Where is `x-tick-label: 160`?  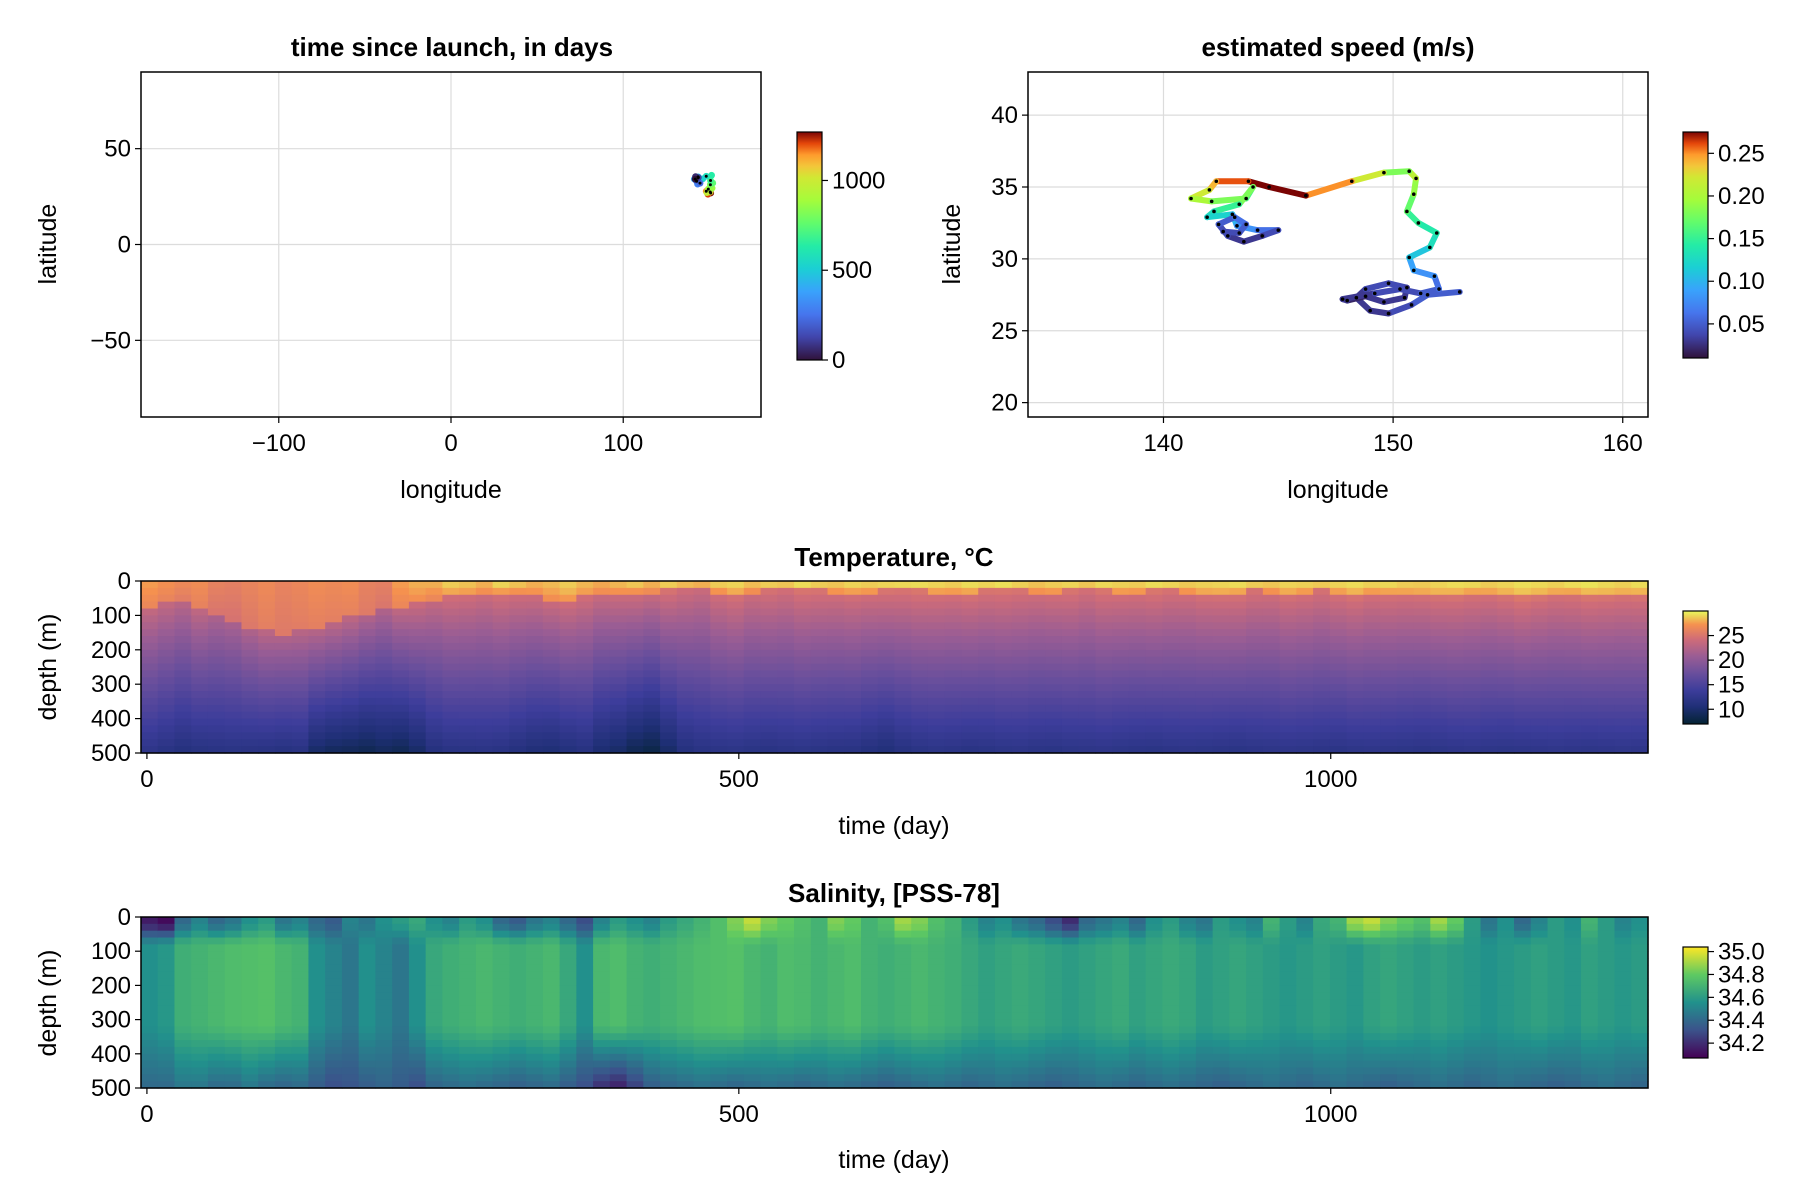 x-tick-label: 160 is located at coordinates (1623, 443).